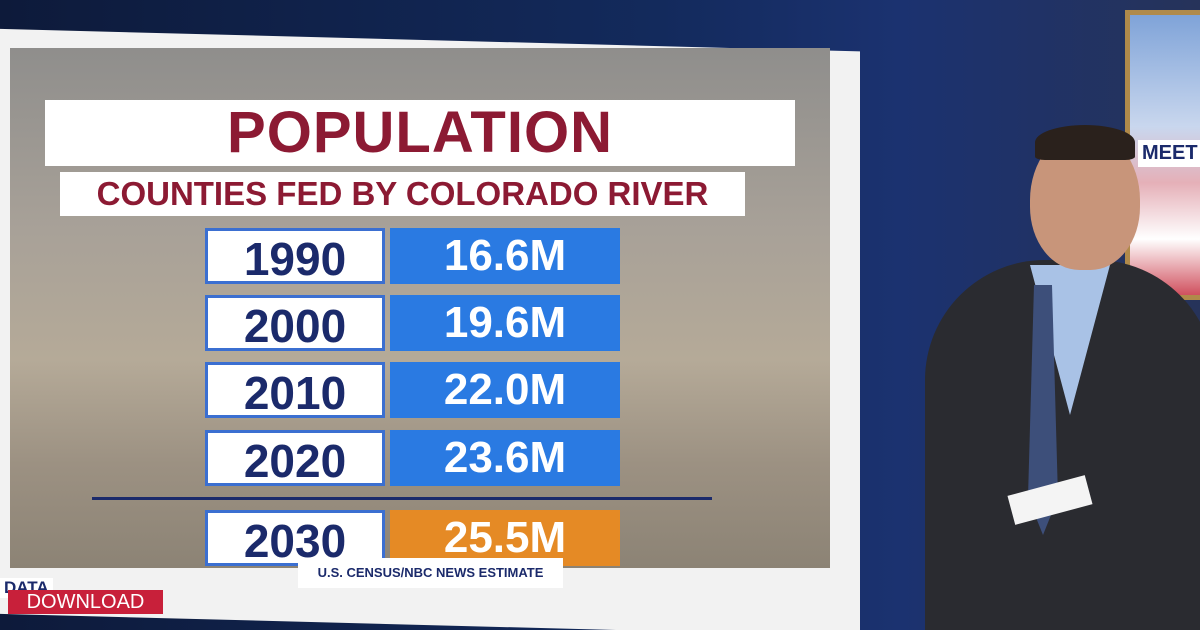 The image size is (1200, 630). What do you see at coordinates (295, 390) in the screenshot?
I see `year-cell: 2010` at bounding box center [295, 390].